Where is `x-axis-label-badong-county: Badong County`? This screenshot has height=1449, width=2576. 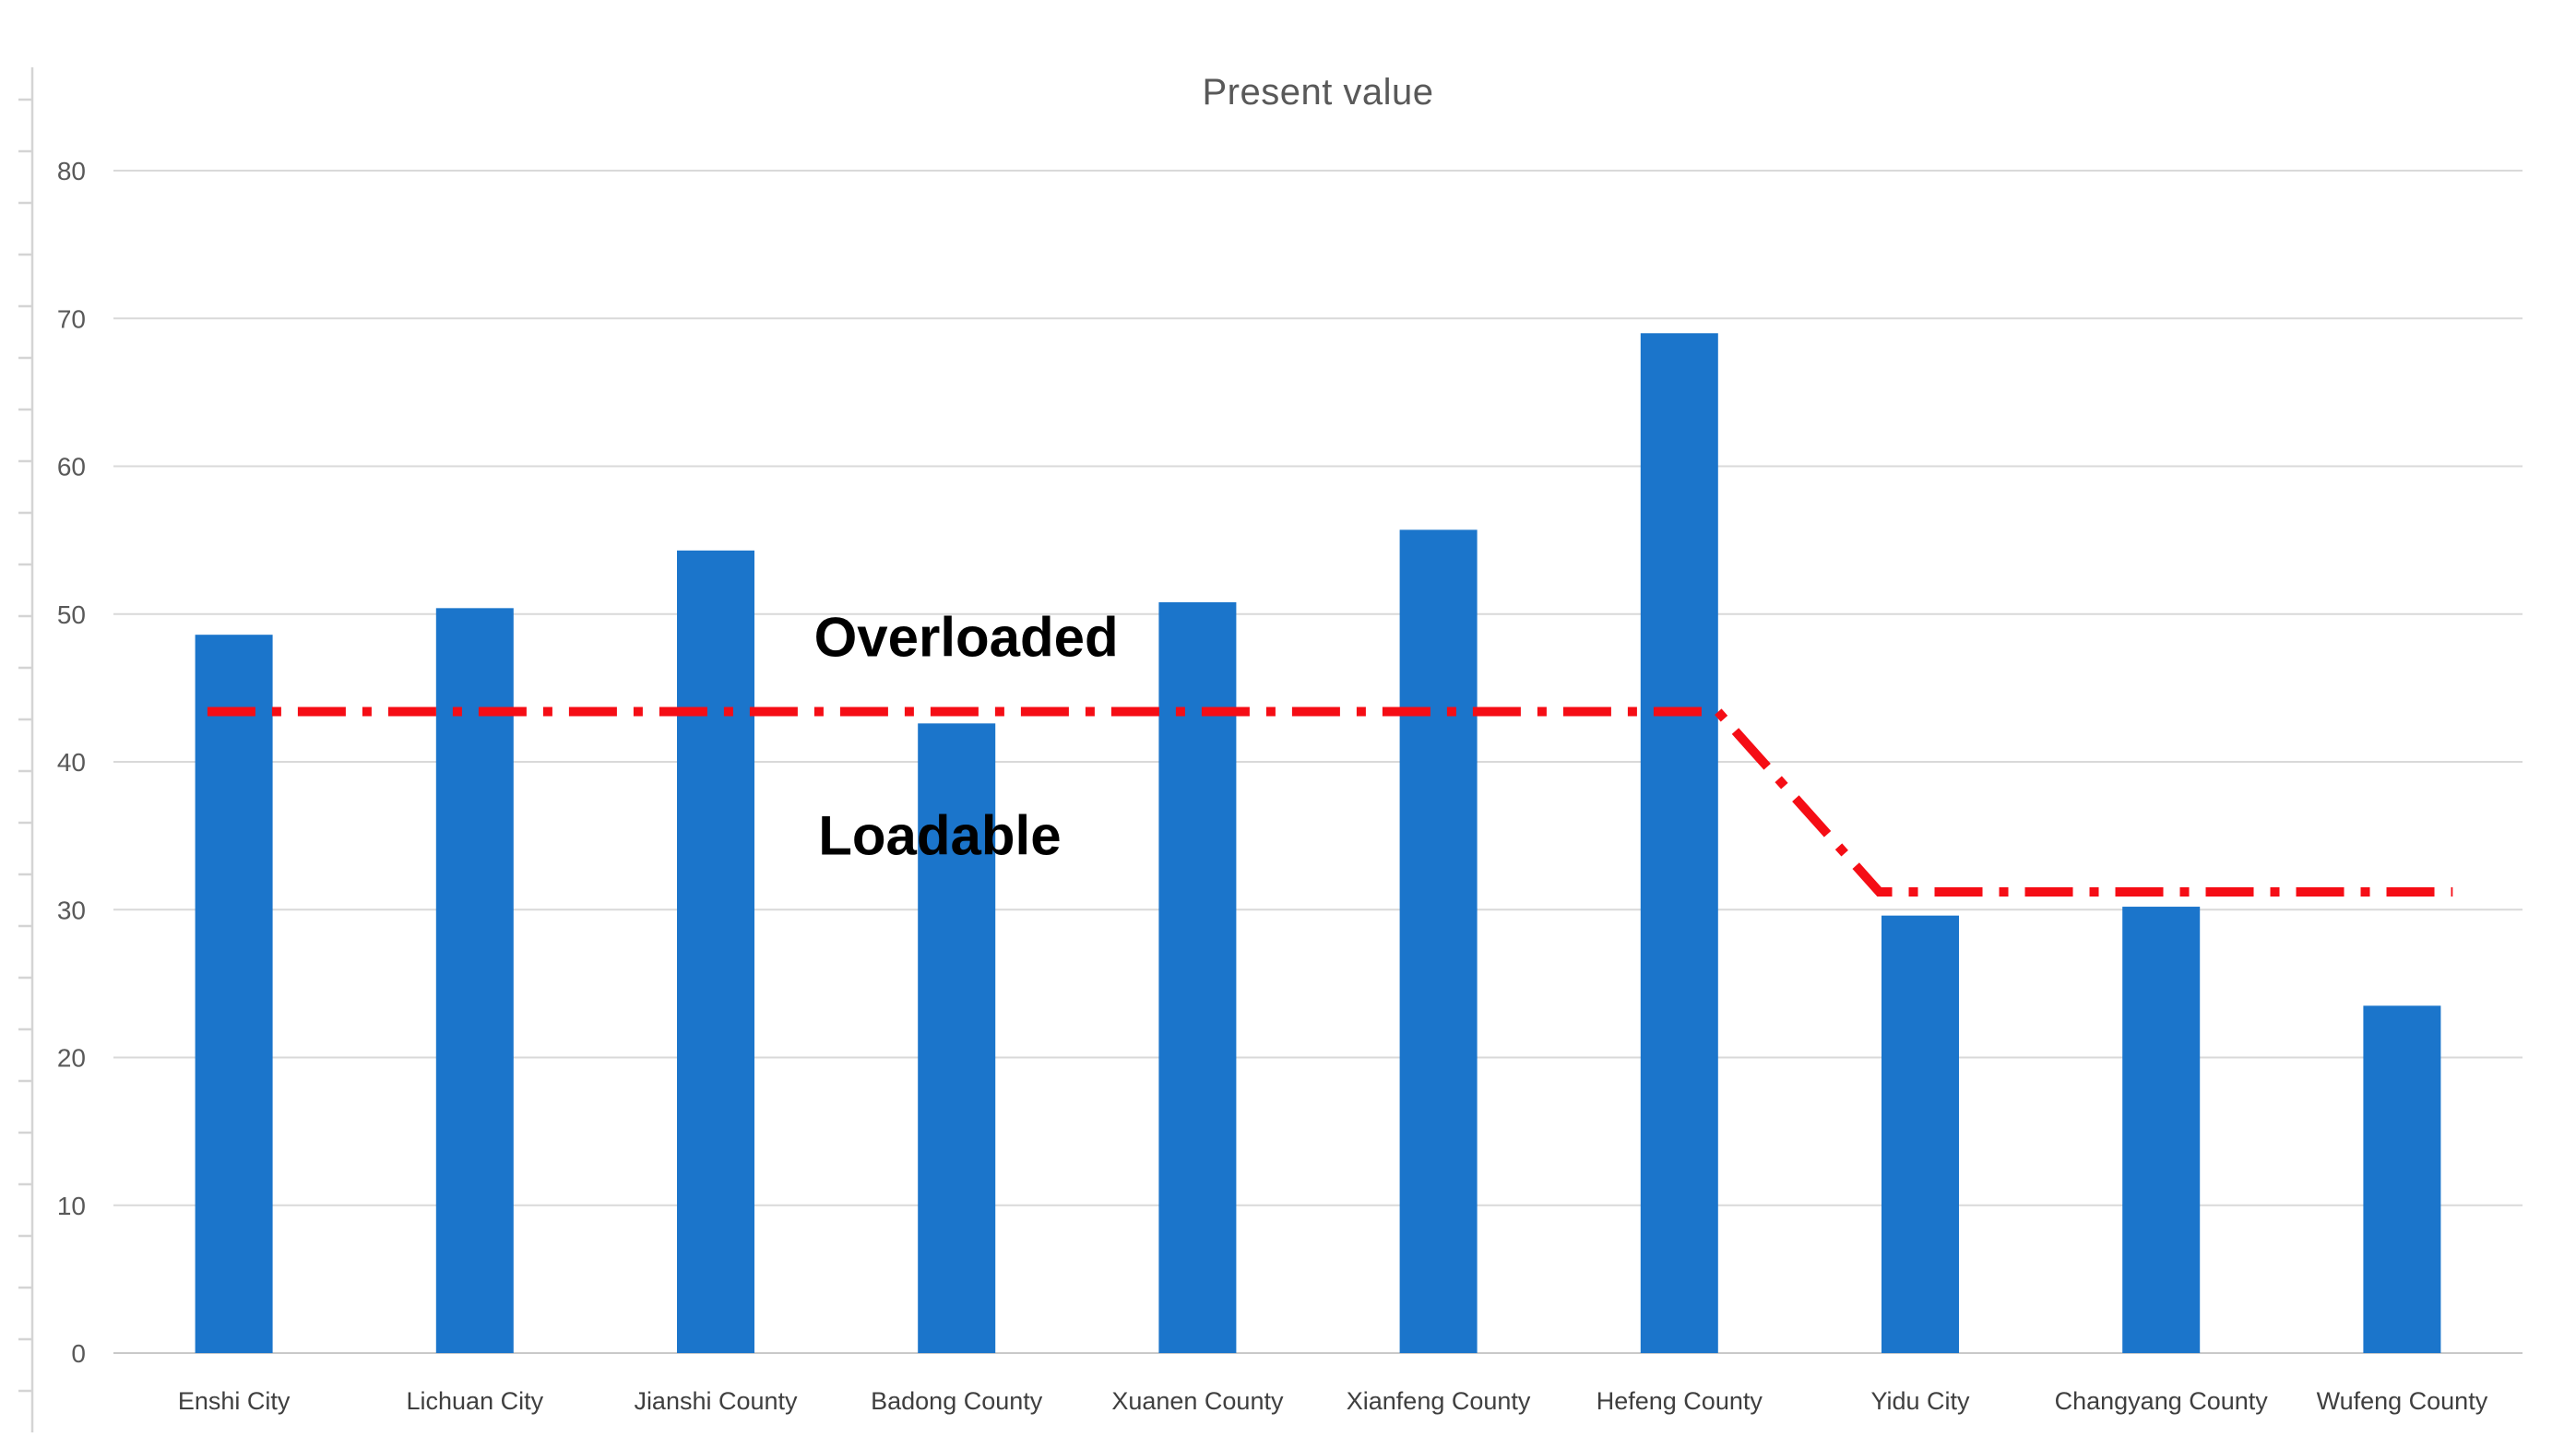
x-axis-label-badong-county: Badong County is located at coordinates (957, 1401).